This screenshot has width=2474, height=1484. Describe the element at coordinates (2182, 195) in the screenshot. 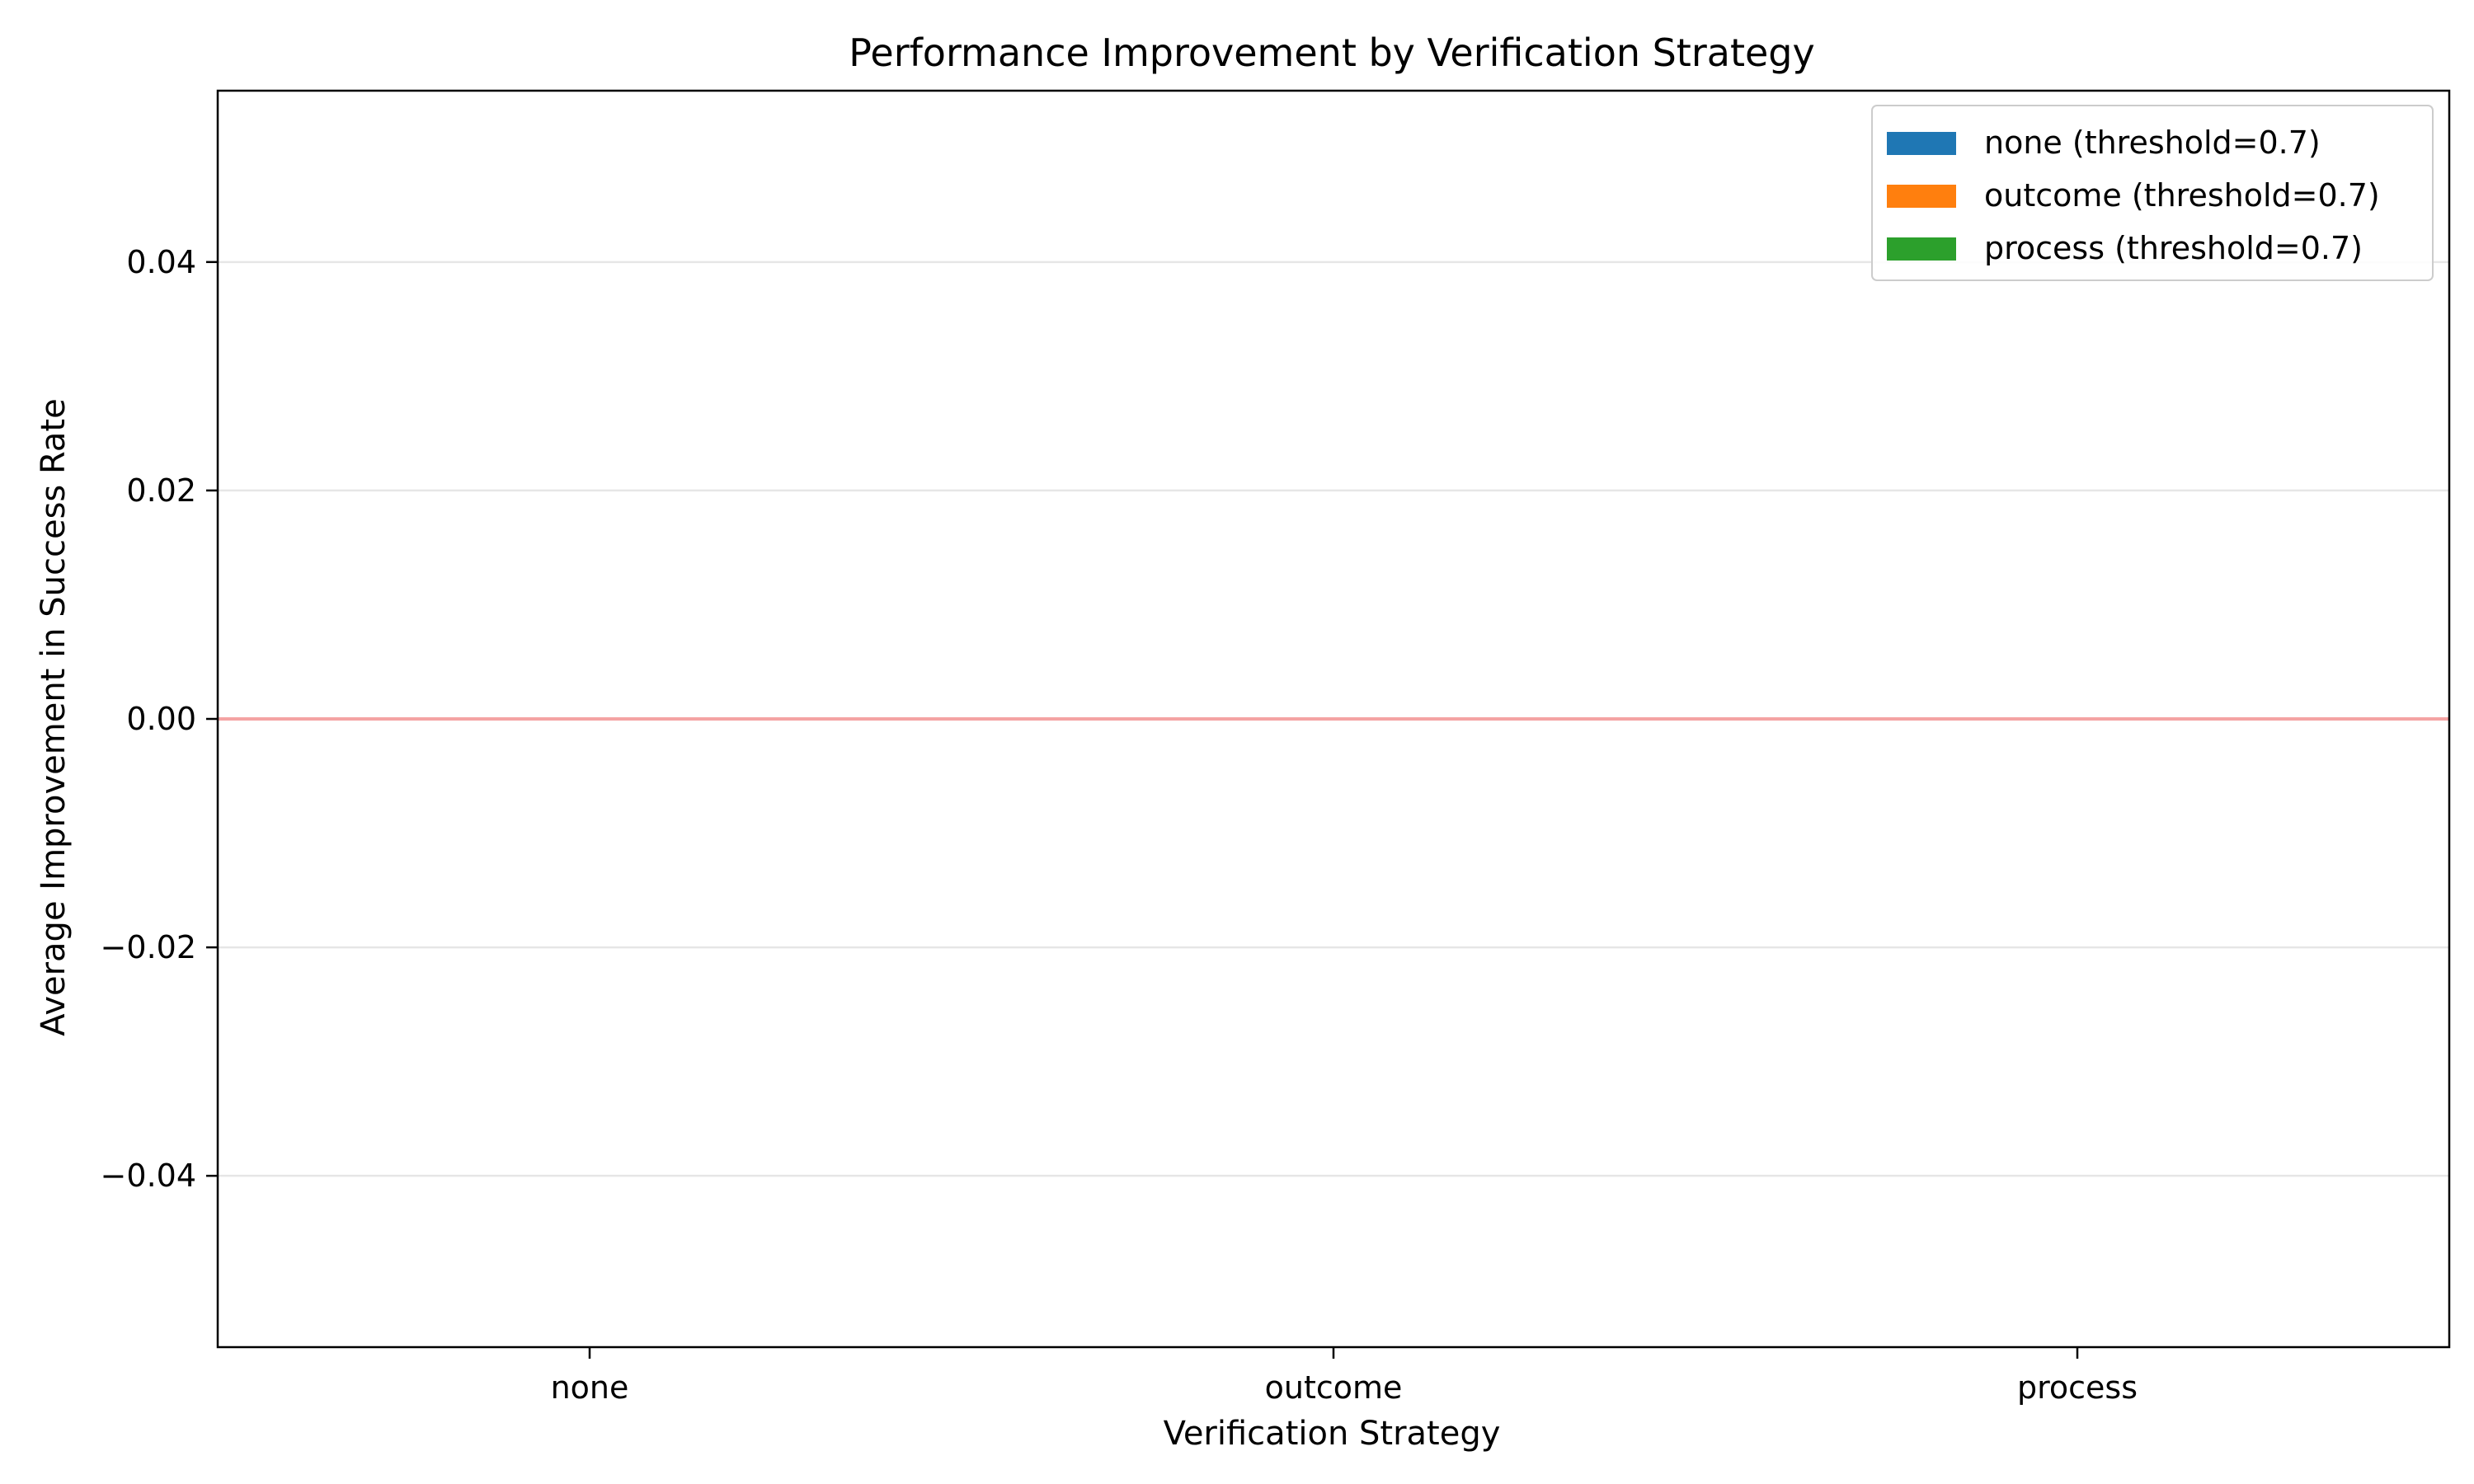

I see `legend-label: outcome (threshold=0.7)` at that location.